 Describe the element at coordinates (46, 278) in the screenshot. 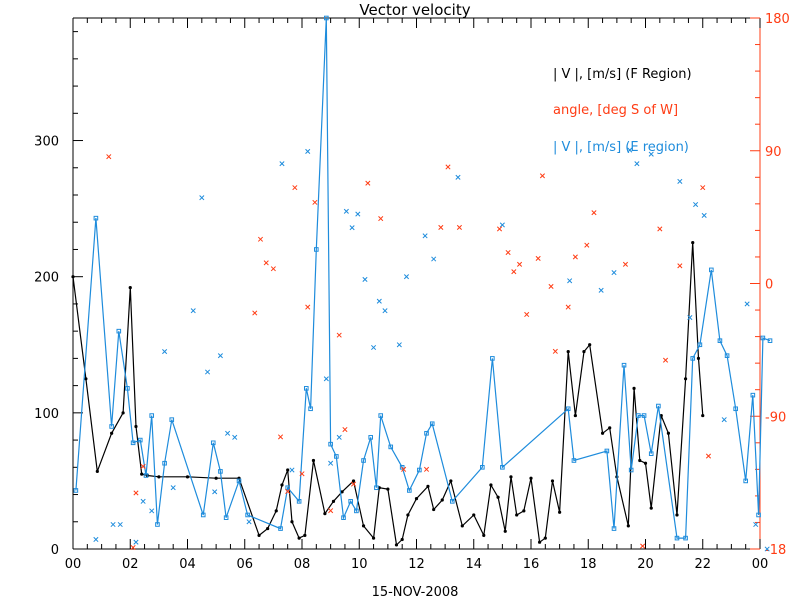

I see `y-left-tick-label: 200` at that location.